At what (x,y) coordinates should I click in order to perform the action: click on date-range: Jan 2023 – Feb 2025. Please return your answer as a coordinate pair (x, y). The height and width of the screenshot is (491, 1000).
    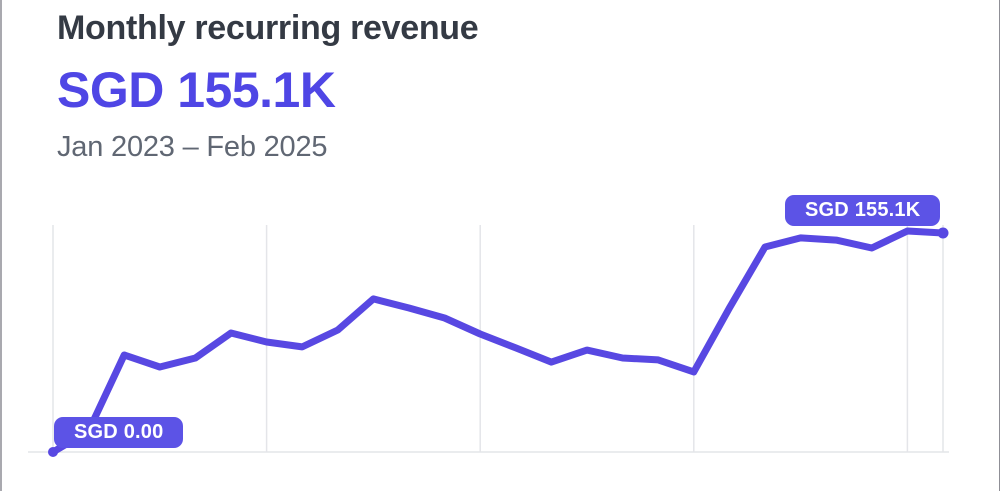
    Looking at the image, I should click on (192, 147).